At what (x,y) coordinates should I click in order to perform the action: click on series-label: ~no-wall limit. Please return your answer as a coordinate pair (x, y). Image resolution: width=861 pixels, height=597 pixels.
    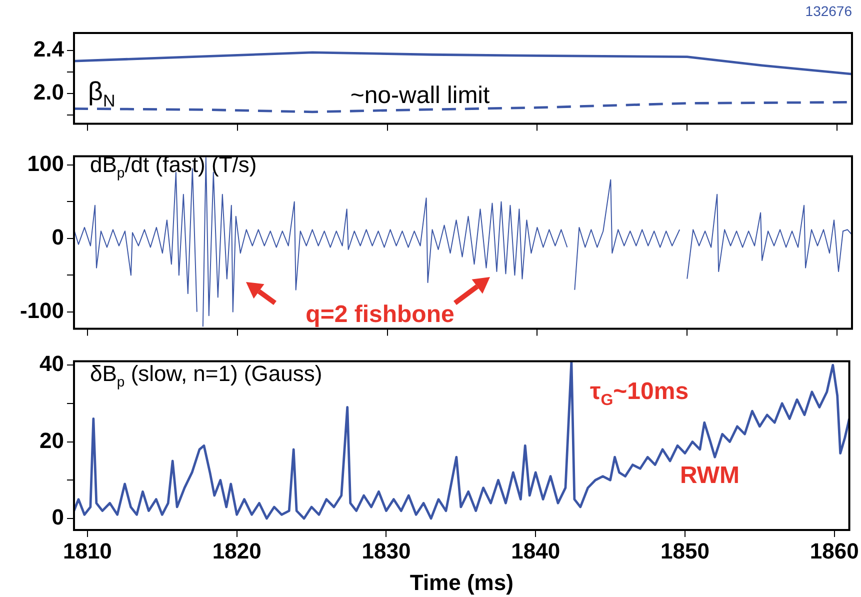
    Looking at the image, I should click on (420, 95).